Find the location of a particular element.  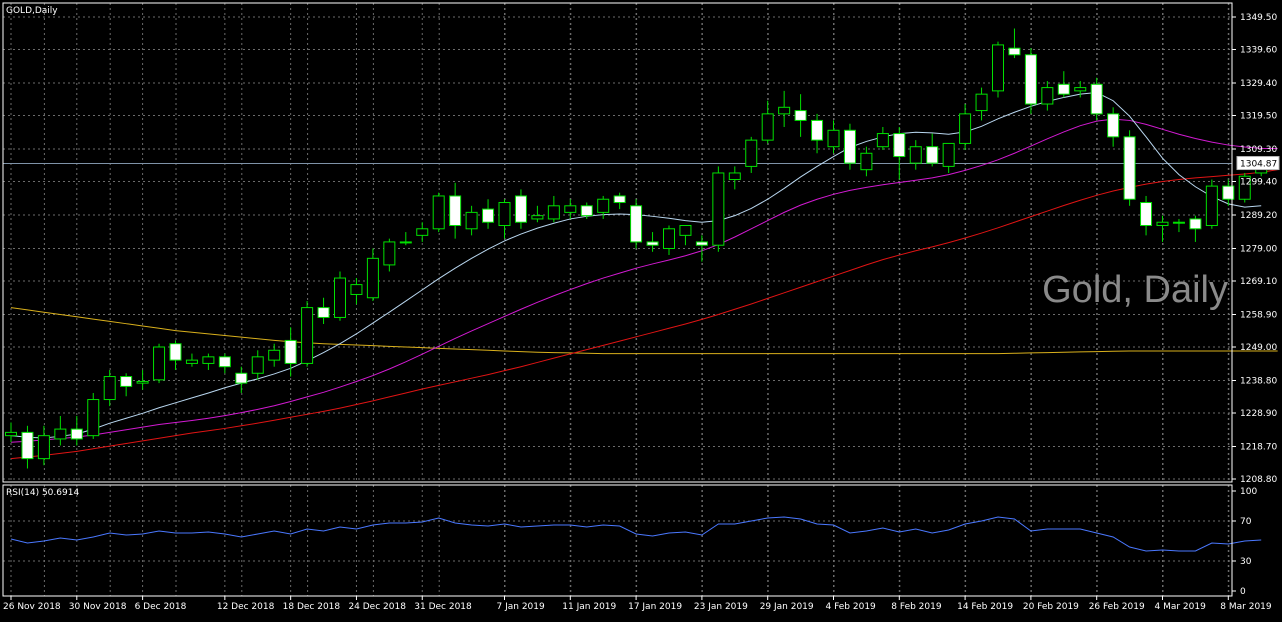

x-tick-label: 26 Feb 2019 is located at coordinates (1117, 607).